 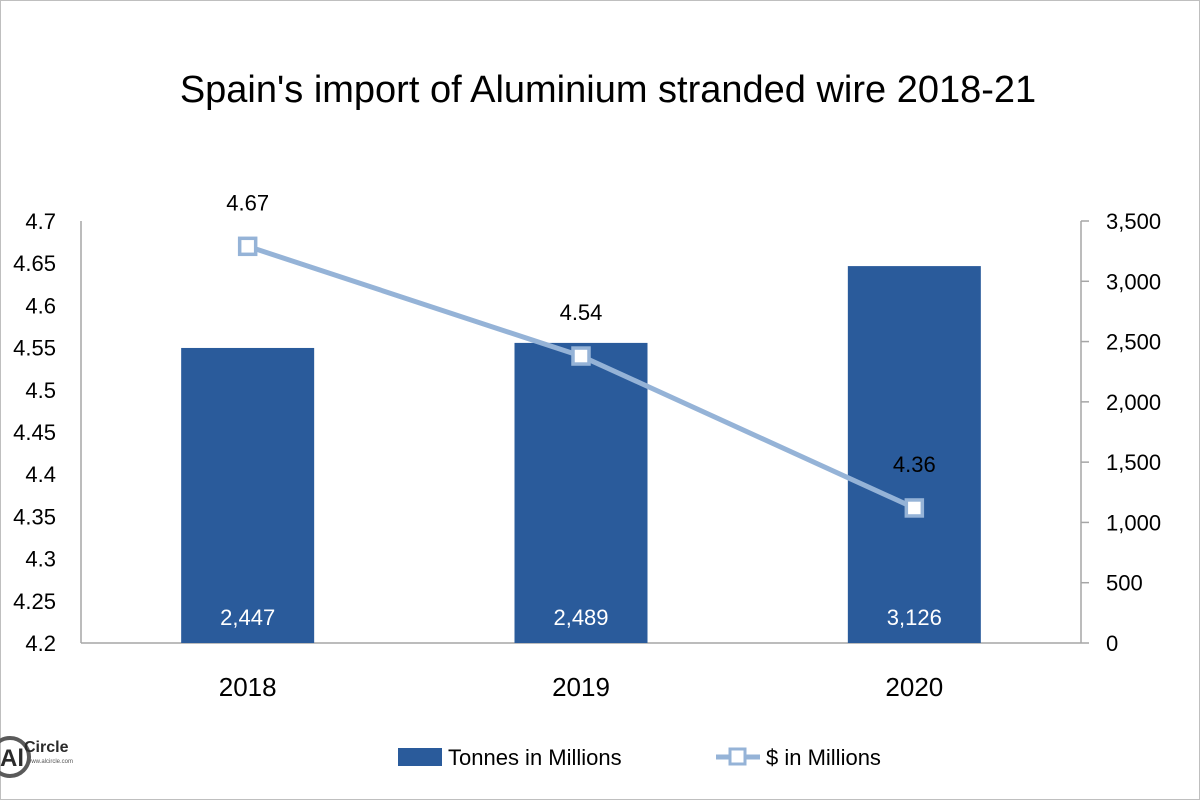 What do you see at coordinates (914, 617) in the screenshot?
I see `bar-data-label: 3,126` at bounding box center [914, 617].